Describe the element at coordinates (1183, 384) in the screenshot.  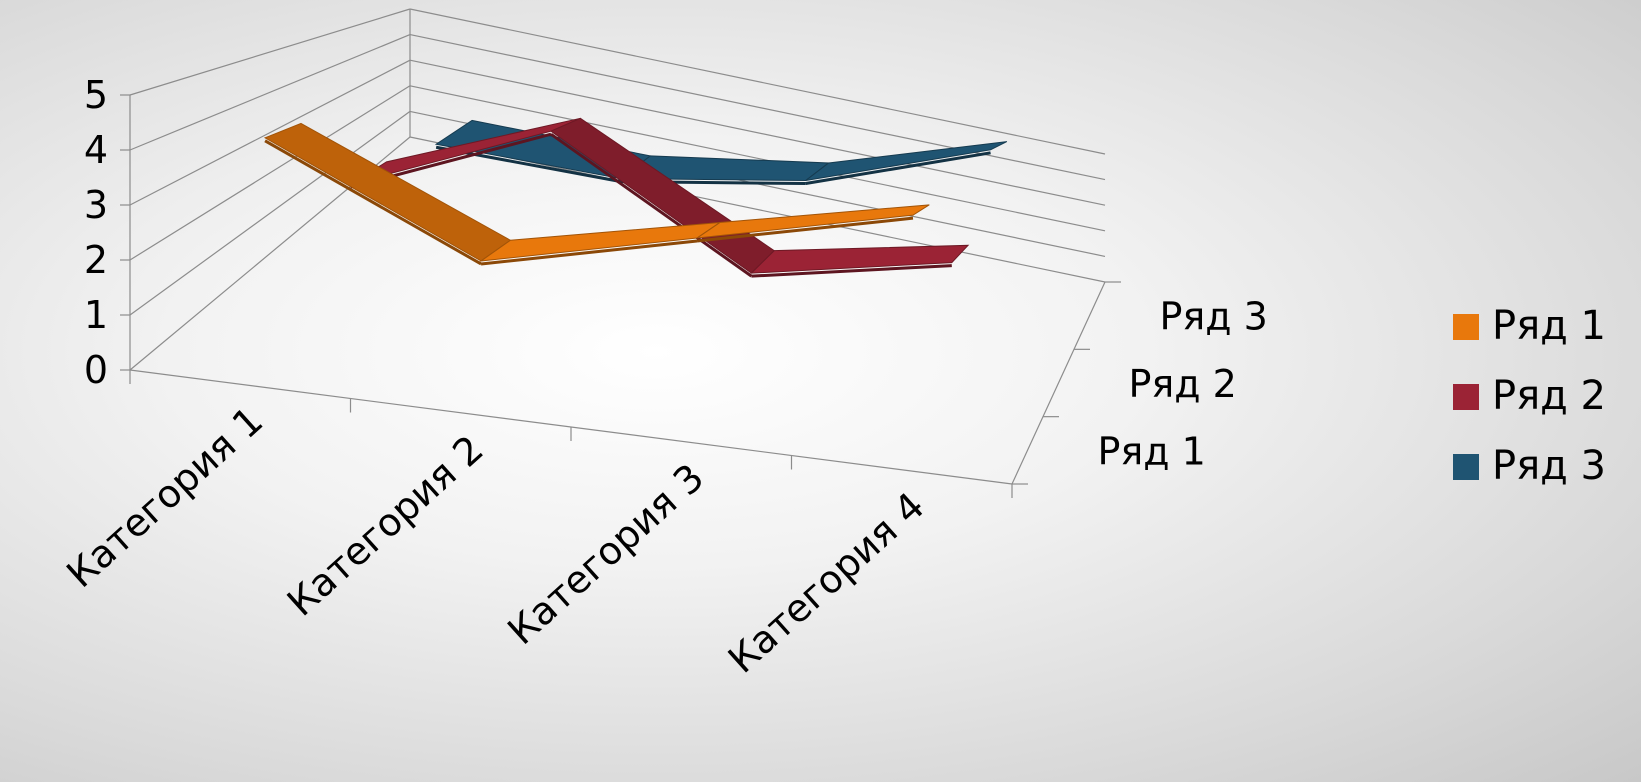
I see `depth-tick-label: Ряд 2` at that location.